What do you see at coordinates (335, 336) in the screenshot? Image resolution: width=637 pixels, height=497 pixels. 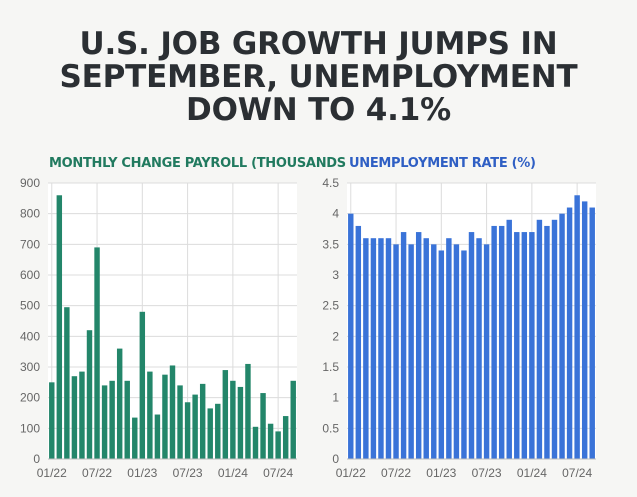 I see `unemployment-y-tick-label: 2` at bounding box center [335, 336].